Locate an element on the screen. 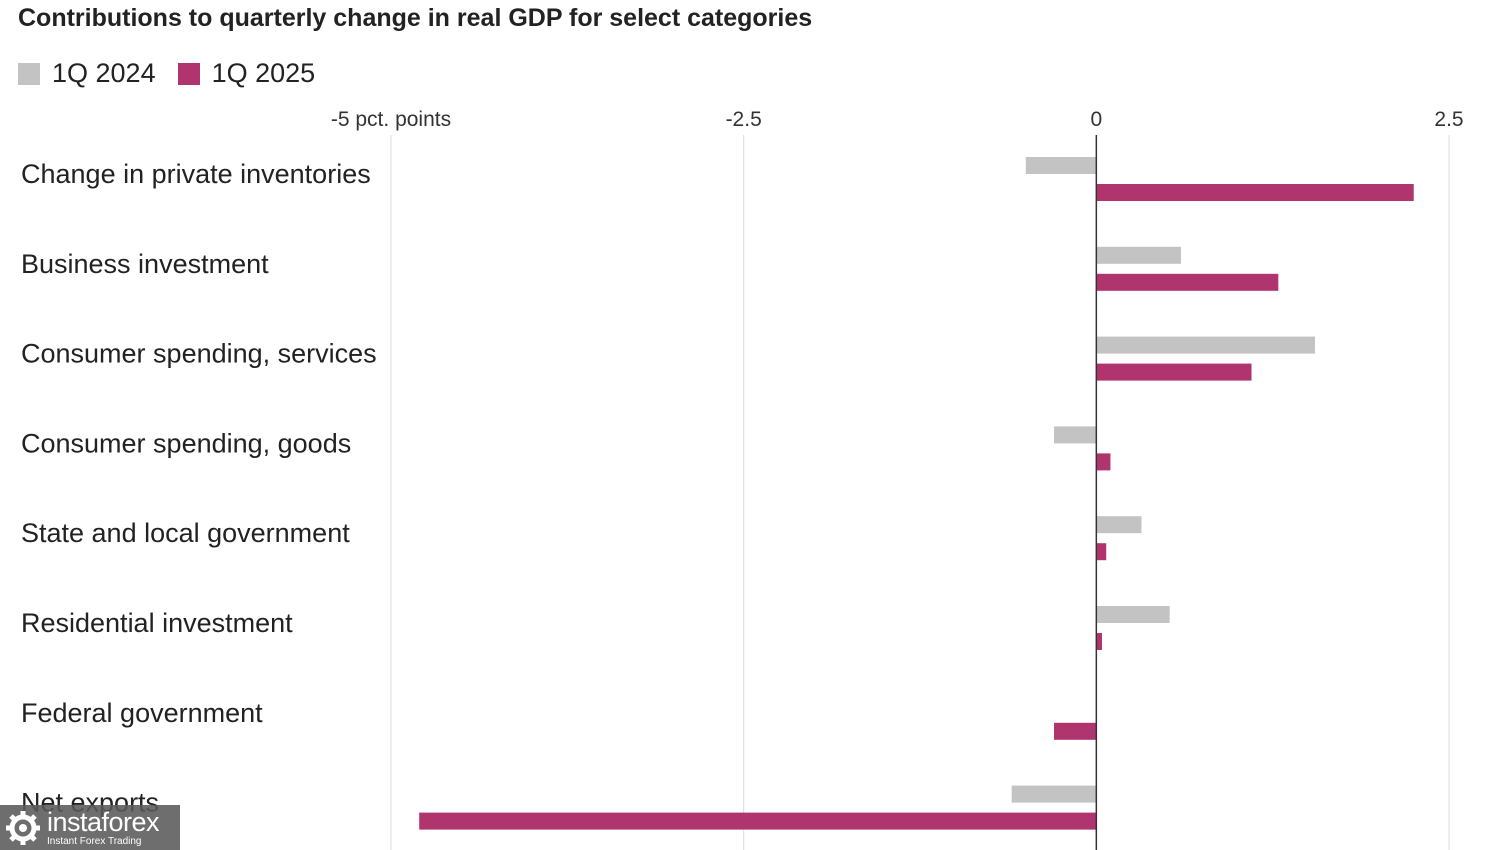  watermark-name: instaforex is located at coordinates (103, 821).